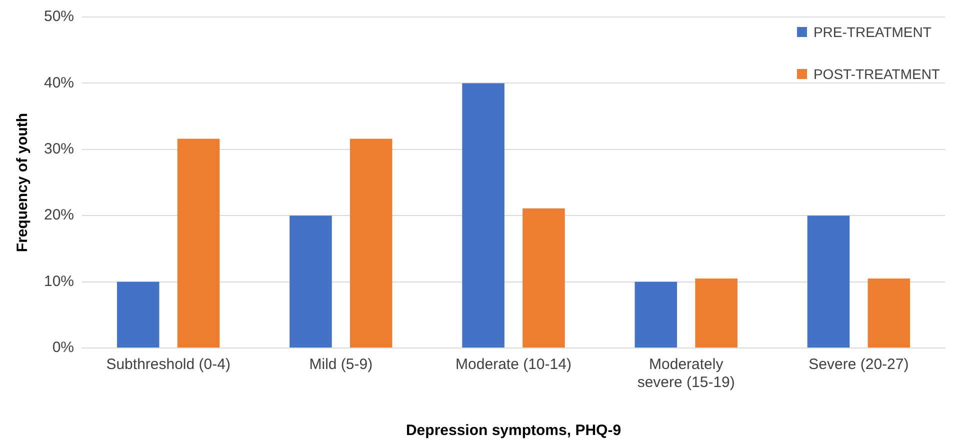 This screenshot has width=960, height=448. Describe the element at coordinates (59, 281) in the screenshot. I see `y-tick-label: 10%` at that location.